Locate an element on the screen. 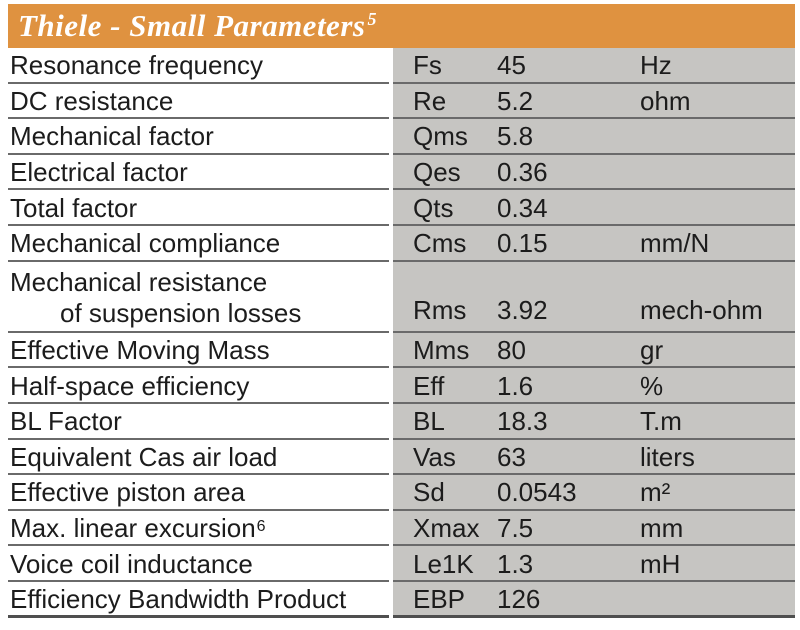  parameter-data-cell: Qts 0.34 is located at coordinates (594, 208).